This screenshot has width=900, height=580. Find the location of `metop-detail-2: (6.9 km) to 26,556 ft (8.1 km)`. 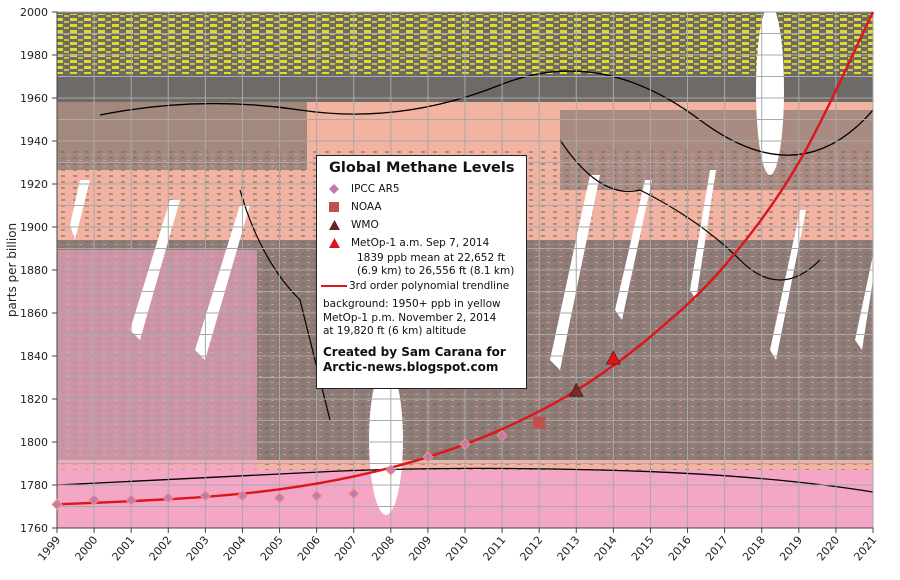

metop-detail-2: (6.9 km) to 26,556 ft (8.1 km) is located at coordinates (436, 271).